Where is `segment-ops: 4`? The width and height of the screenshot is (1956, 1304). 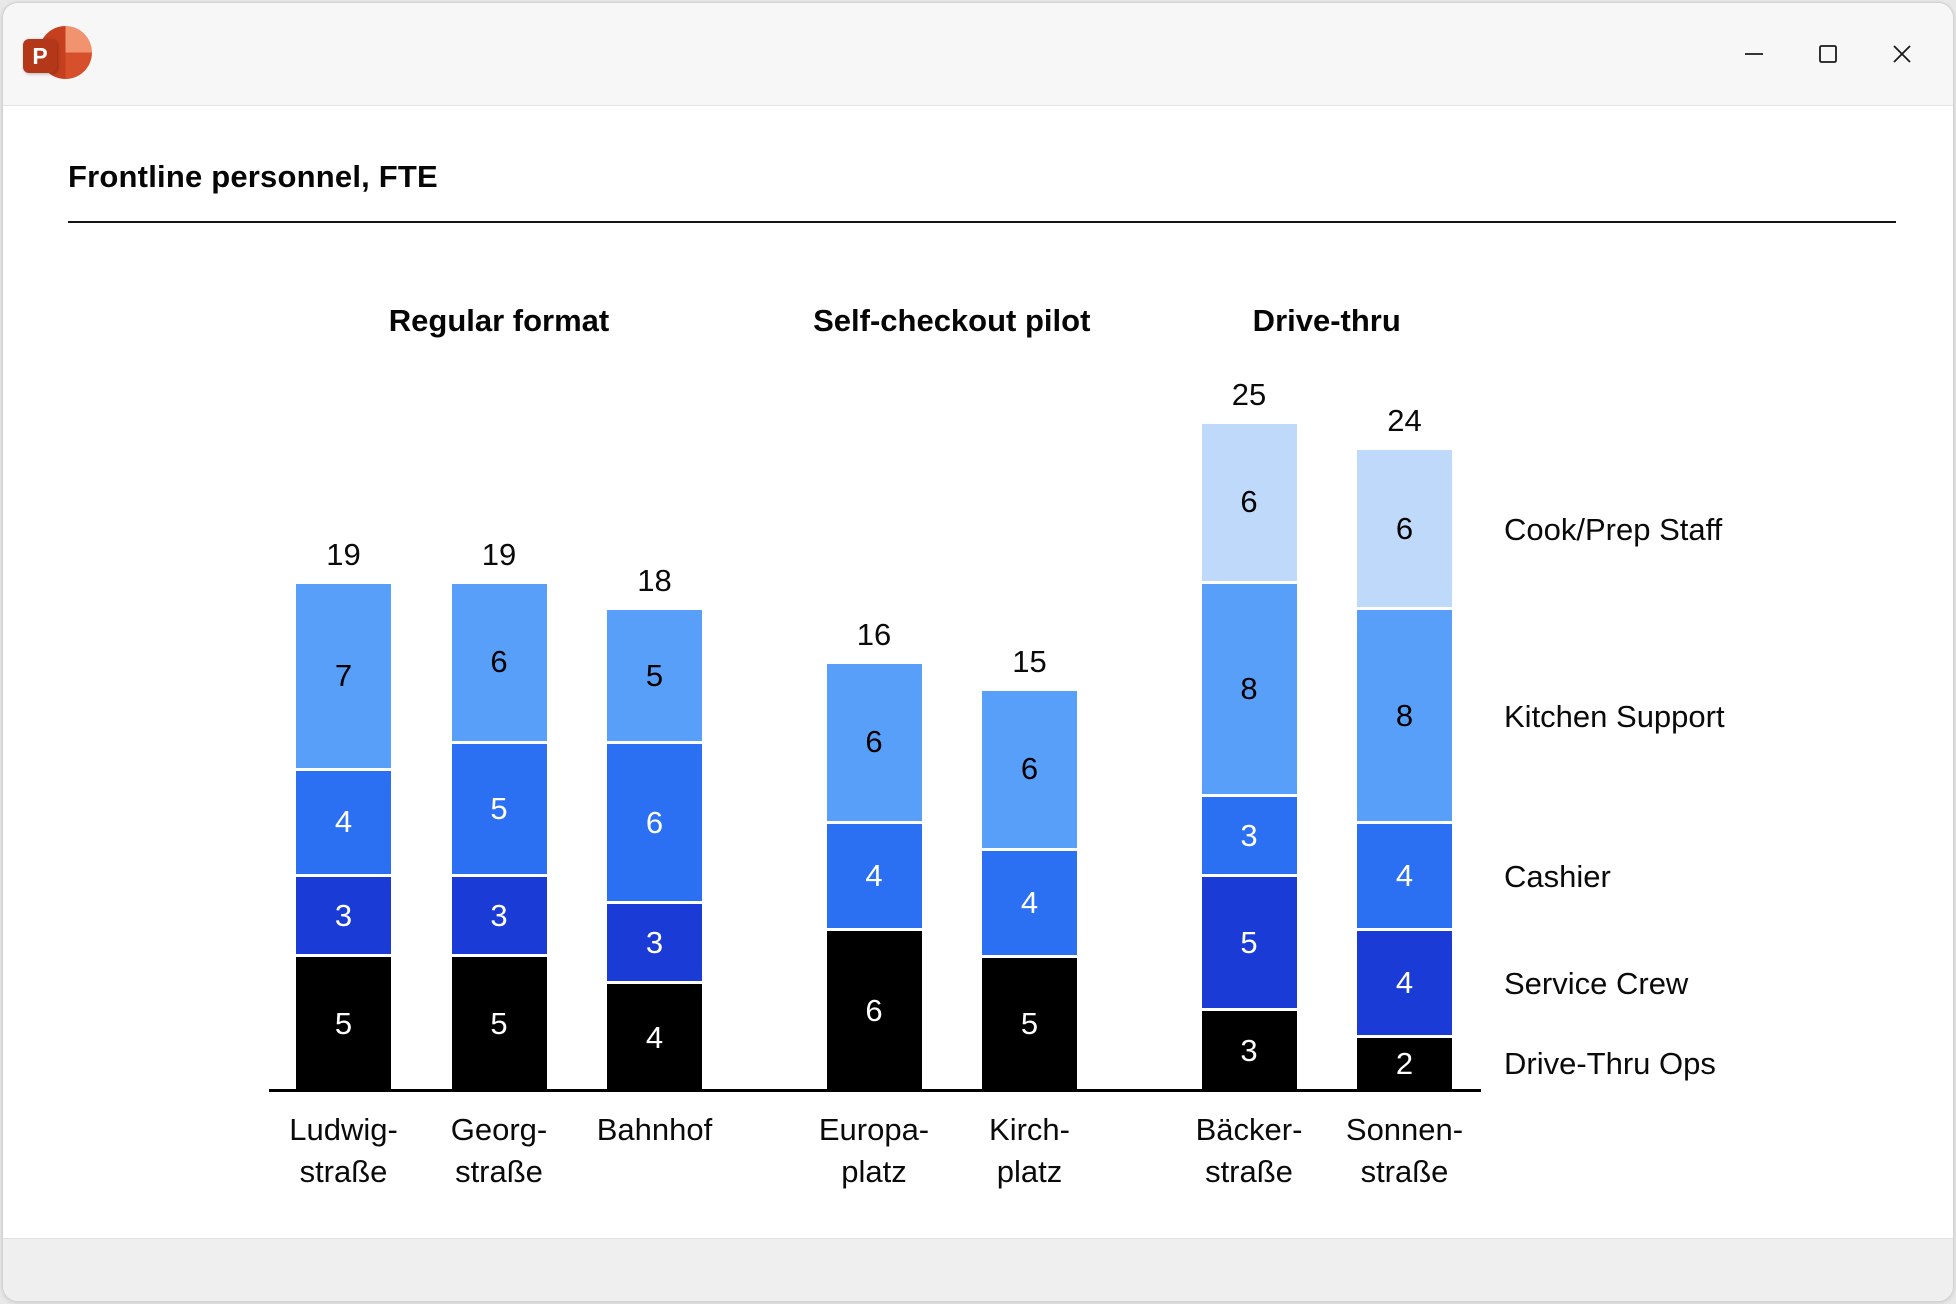 segment-ops: 4 is located at coordinates (654, 1037).